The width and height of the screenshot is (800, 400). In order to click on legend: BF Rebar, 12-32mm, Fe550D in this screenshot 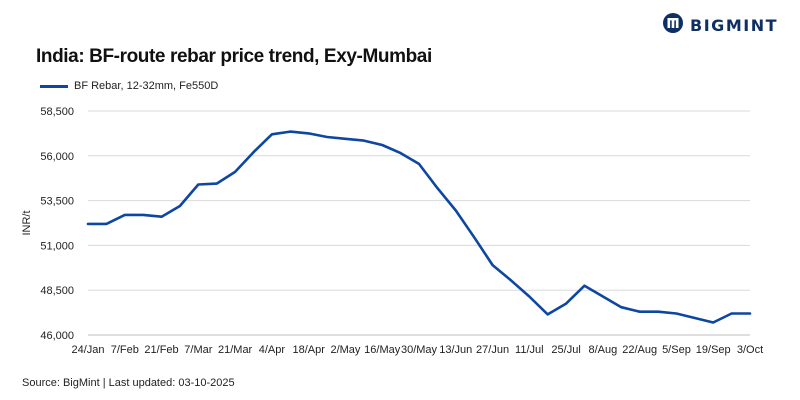, I will do `click(129, 86)`.